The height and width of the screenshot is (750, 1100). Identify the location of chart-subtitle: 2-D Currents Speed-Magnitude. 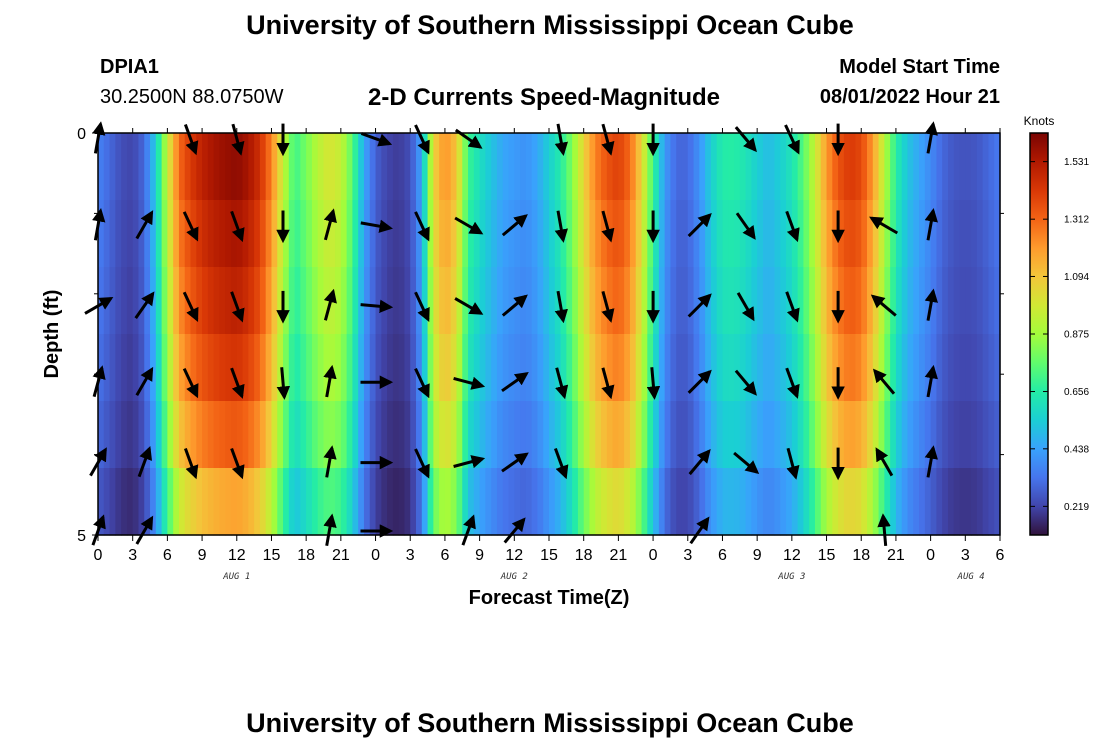
(544, 97).